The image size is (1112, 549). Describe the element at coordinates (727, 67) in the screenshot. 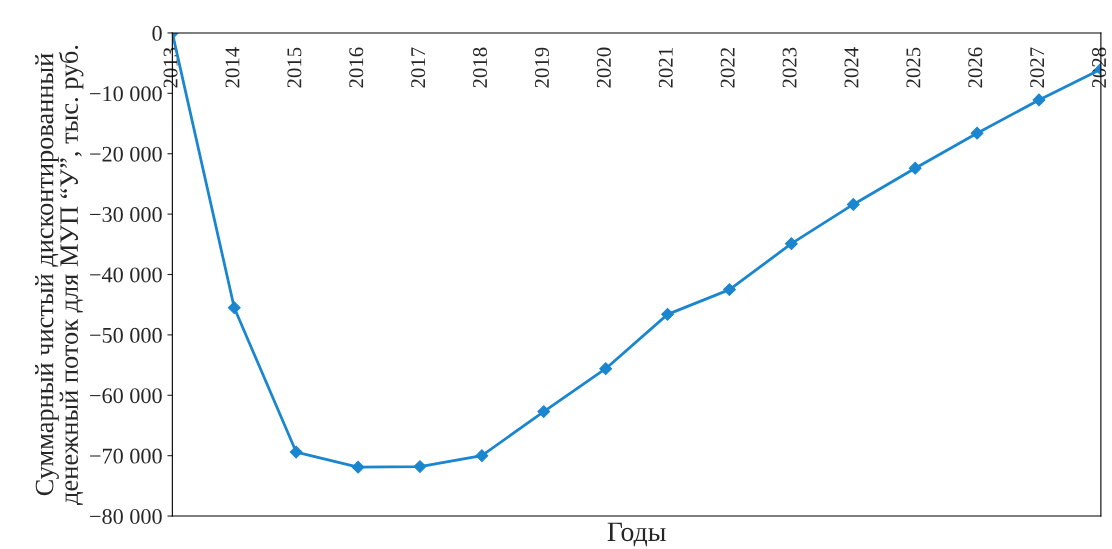

I see `x-tick-label: 2022` at that location.